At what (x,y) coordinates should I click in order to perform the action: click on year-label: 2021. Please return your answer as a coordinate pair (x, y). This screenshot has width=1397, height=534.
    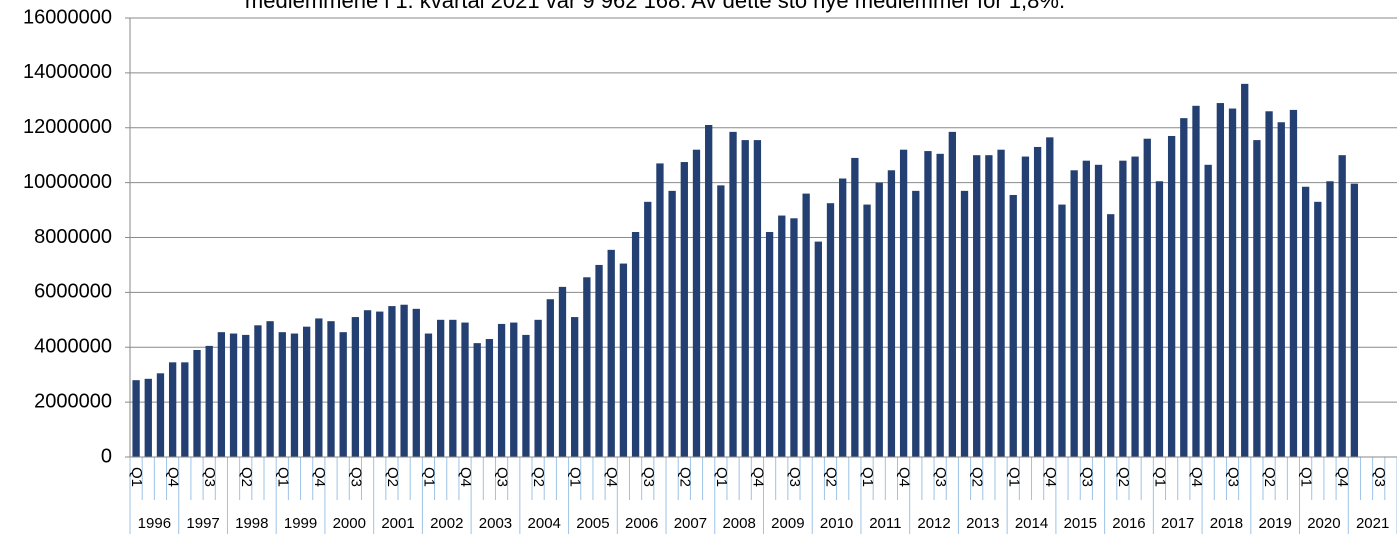
    Looking at the image, I should click on (1372, 523).